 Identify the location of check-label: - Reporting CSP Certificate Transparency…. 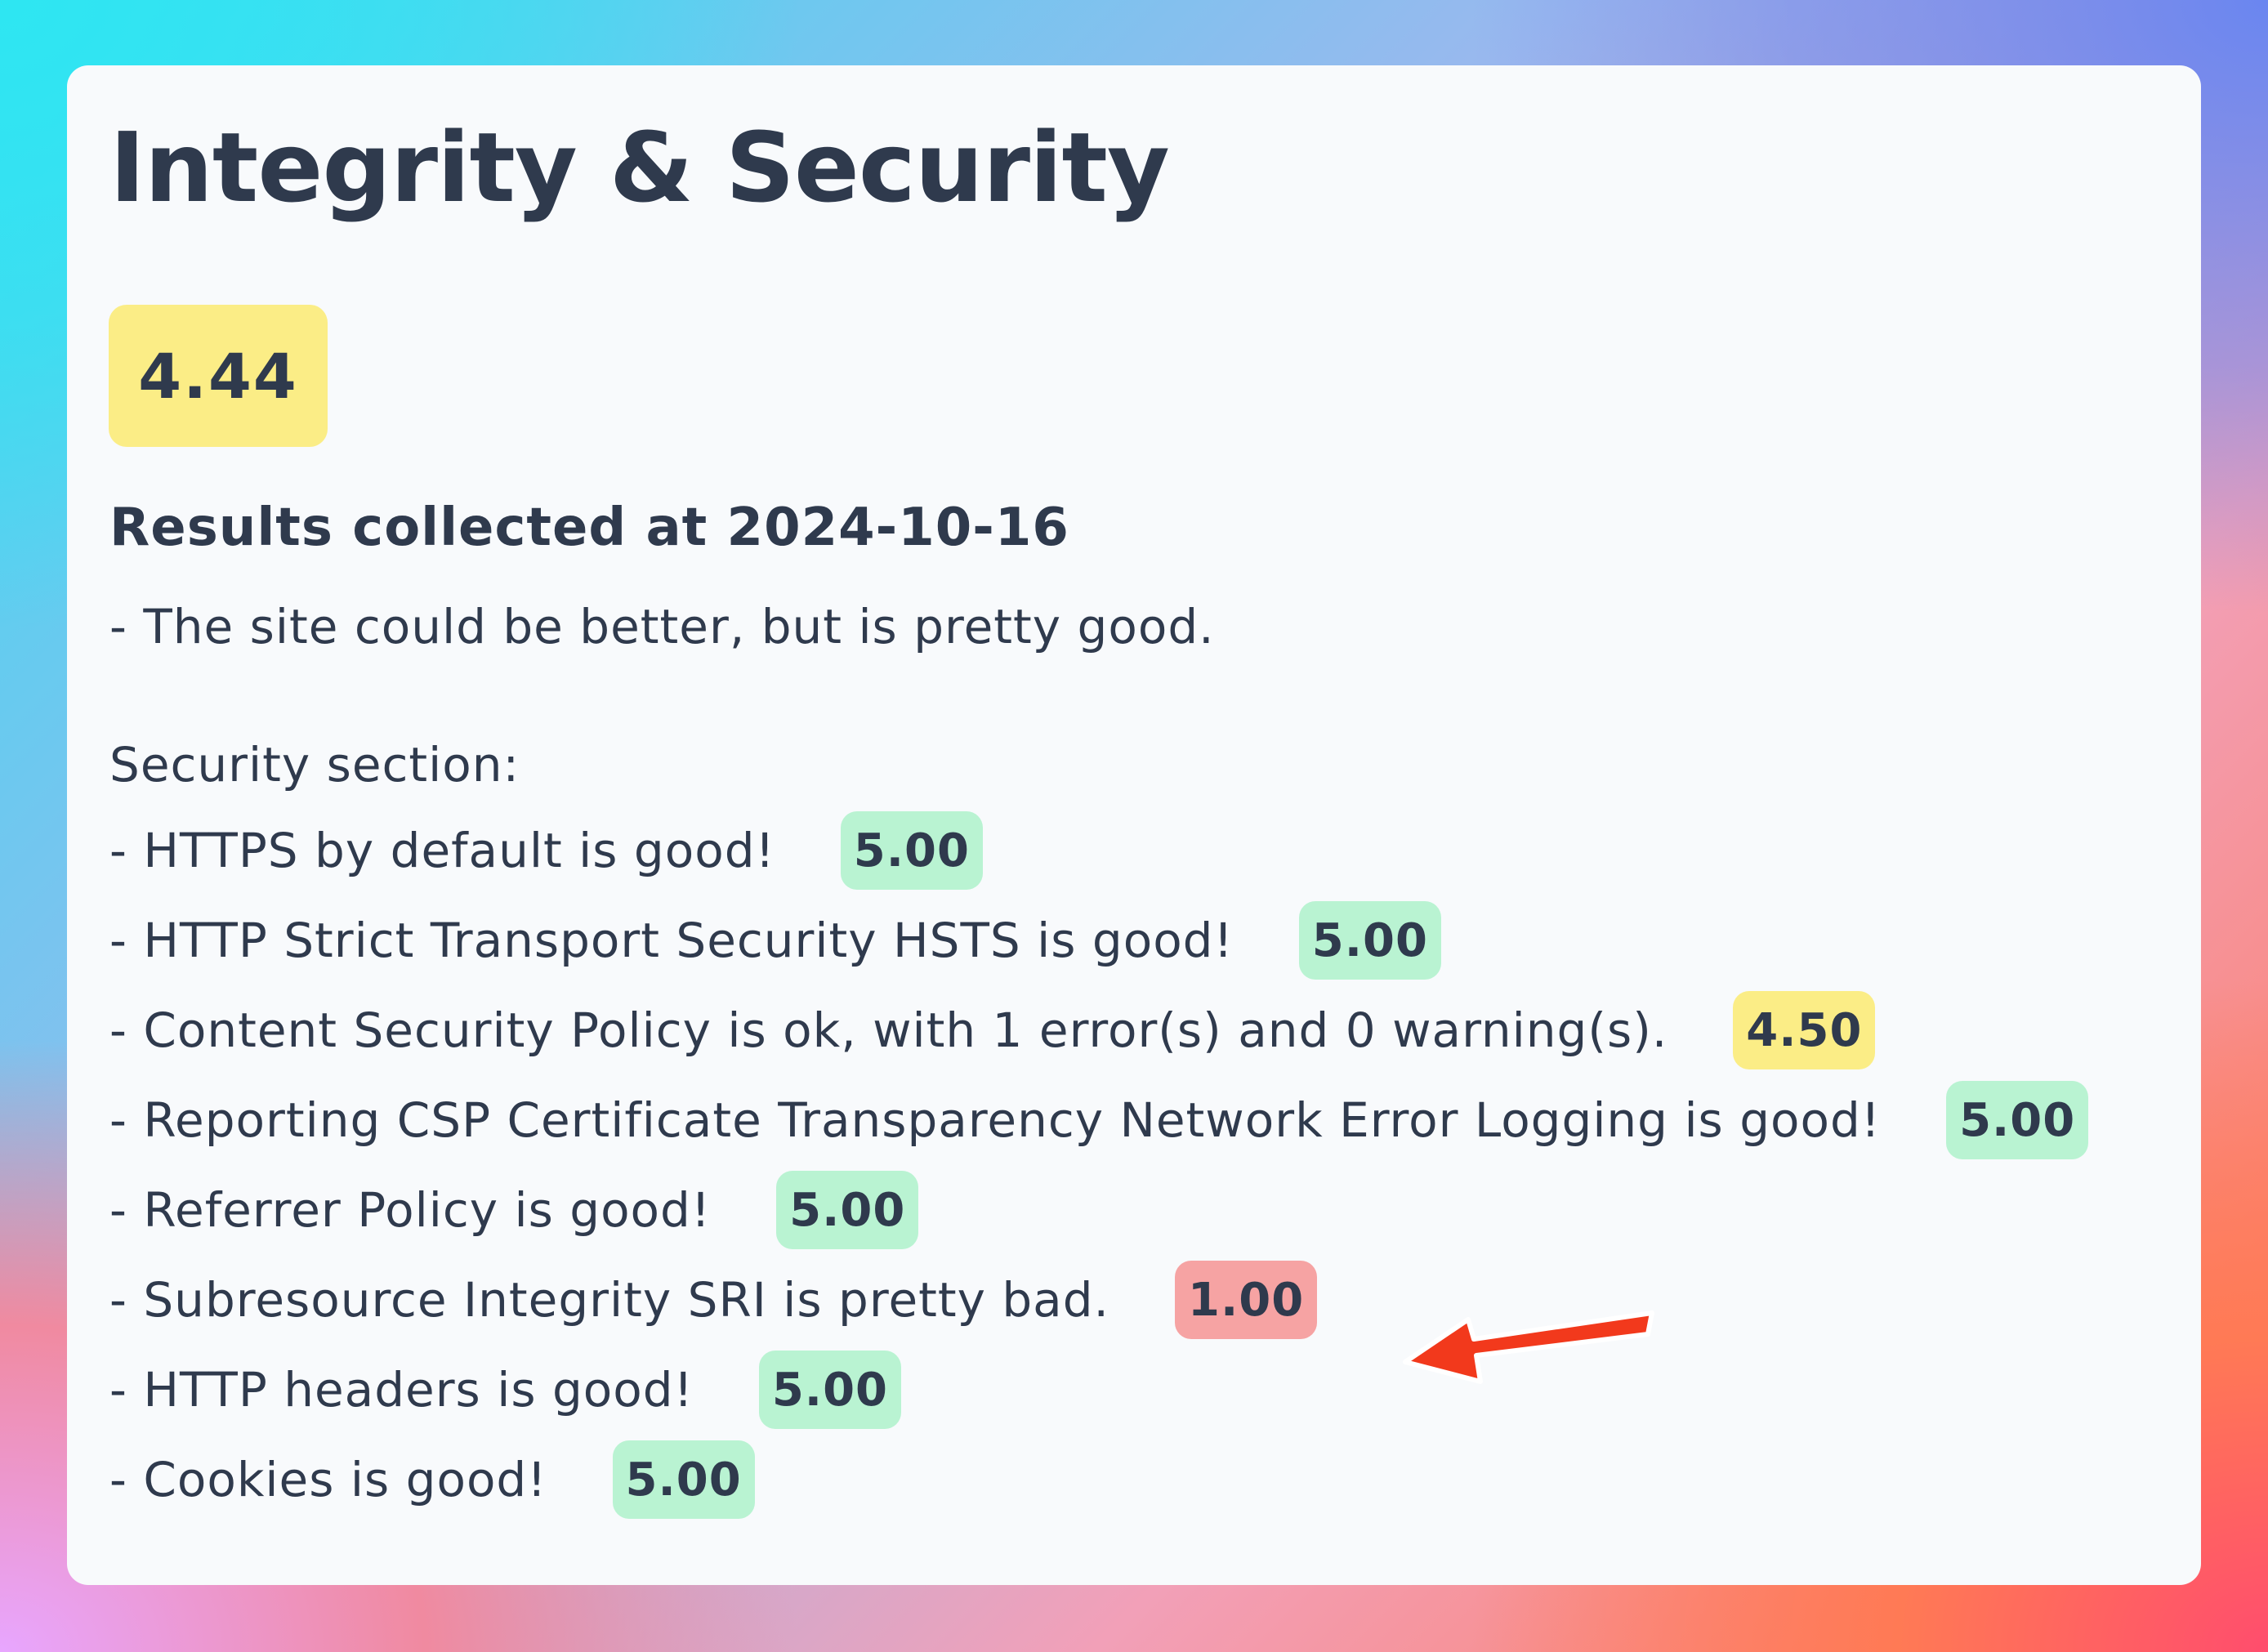
(995, 1120).